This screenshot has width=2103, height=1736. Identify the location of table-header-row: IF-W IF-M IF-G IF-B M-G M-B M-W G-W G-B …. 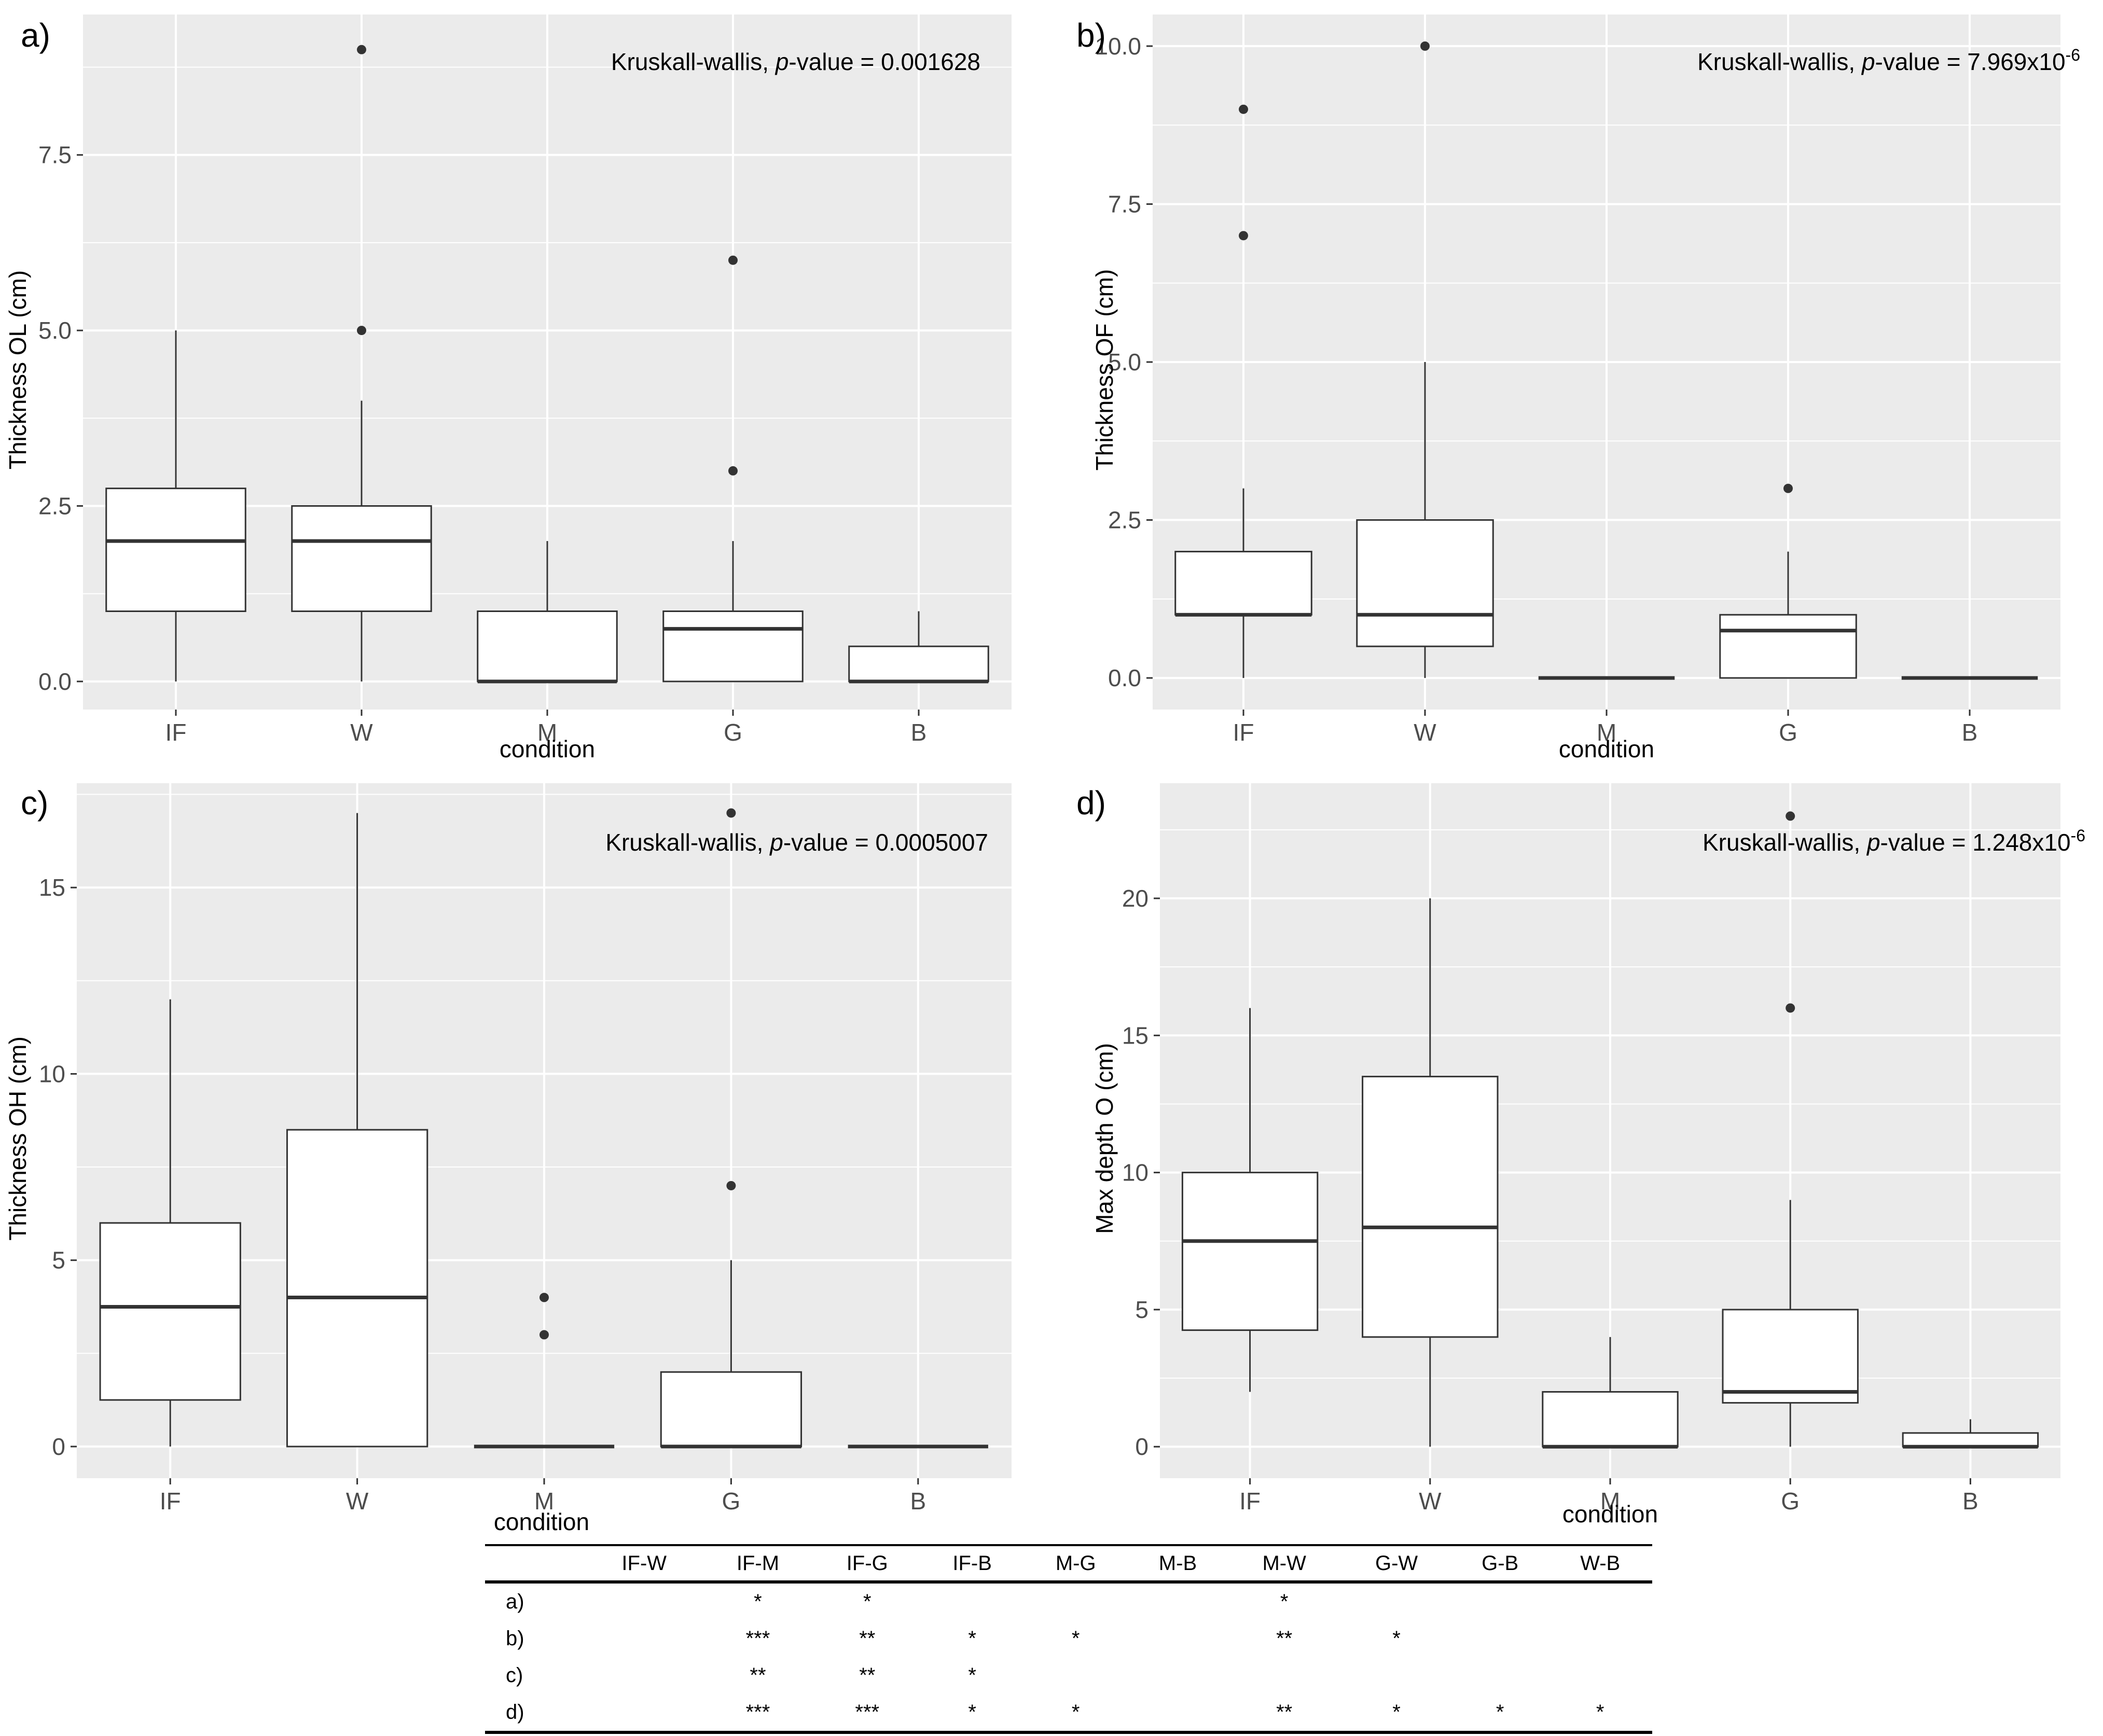
(1069, 1564).